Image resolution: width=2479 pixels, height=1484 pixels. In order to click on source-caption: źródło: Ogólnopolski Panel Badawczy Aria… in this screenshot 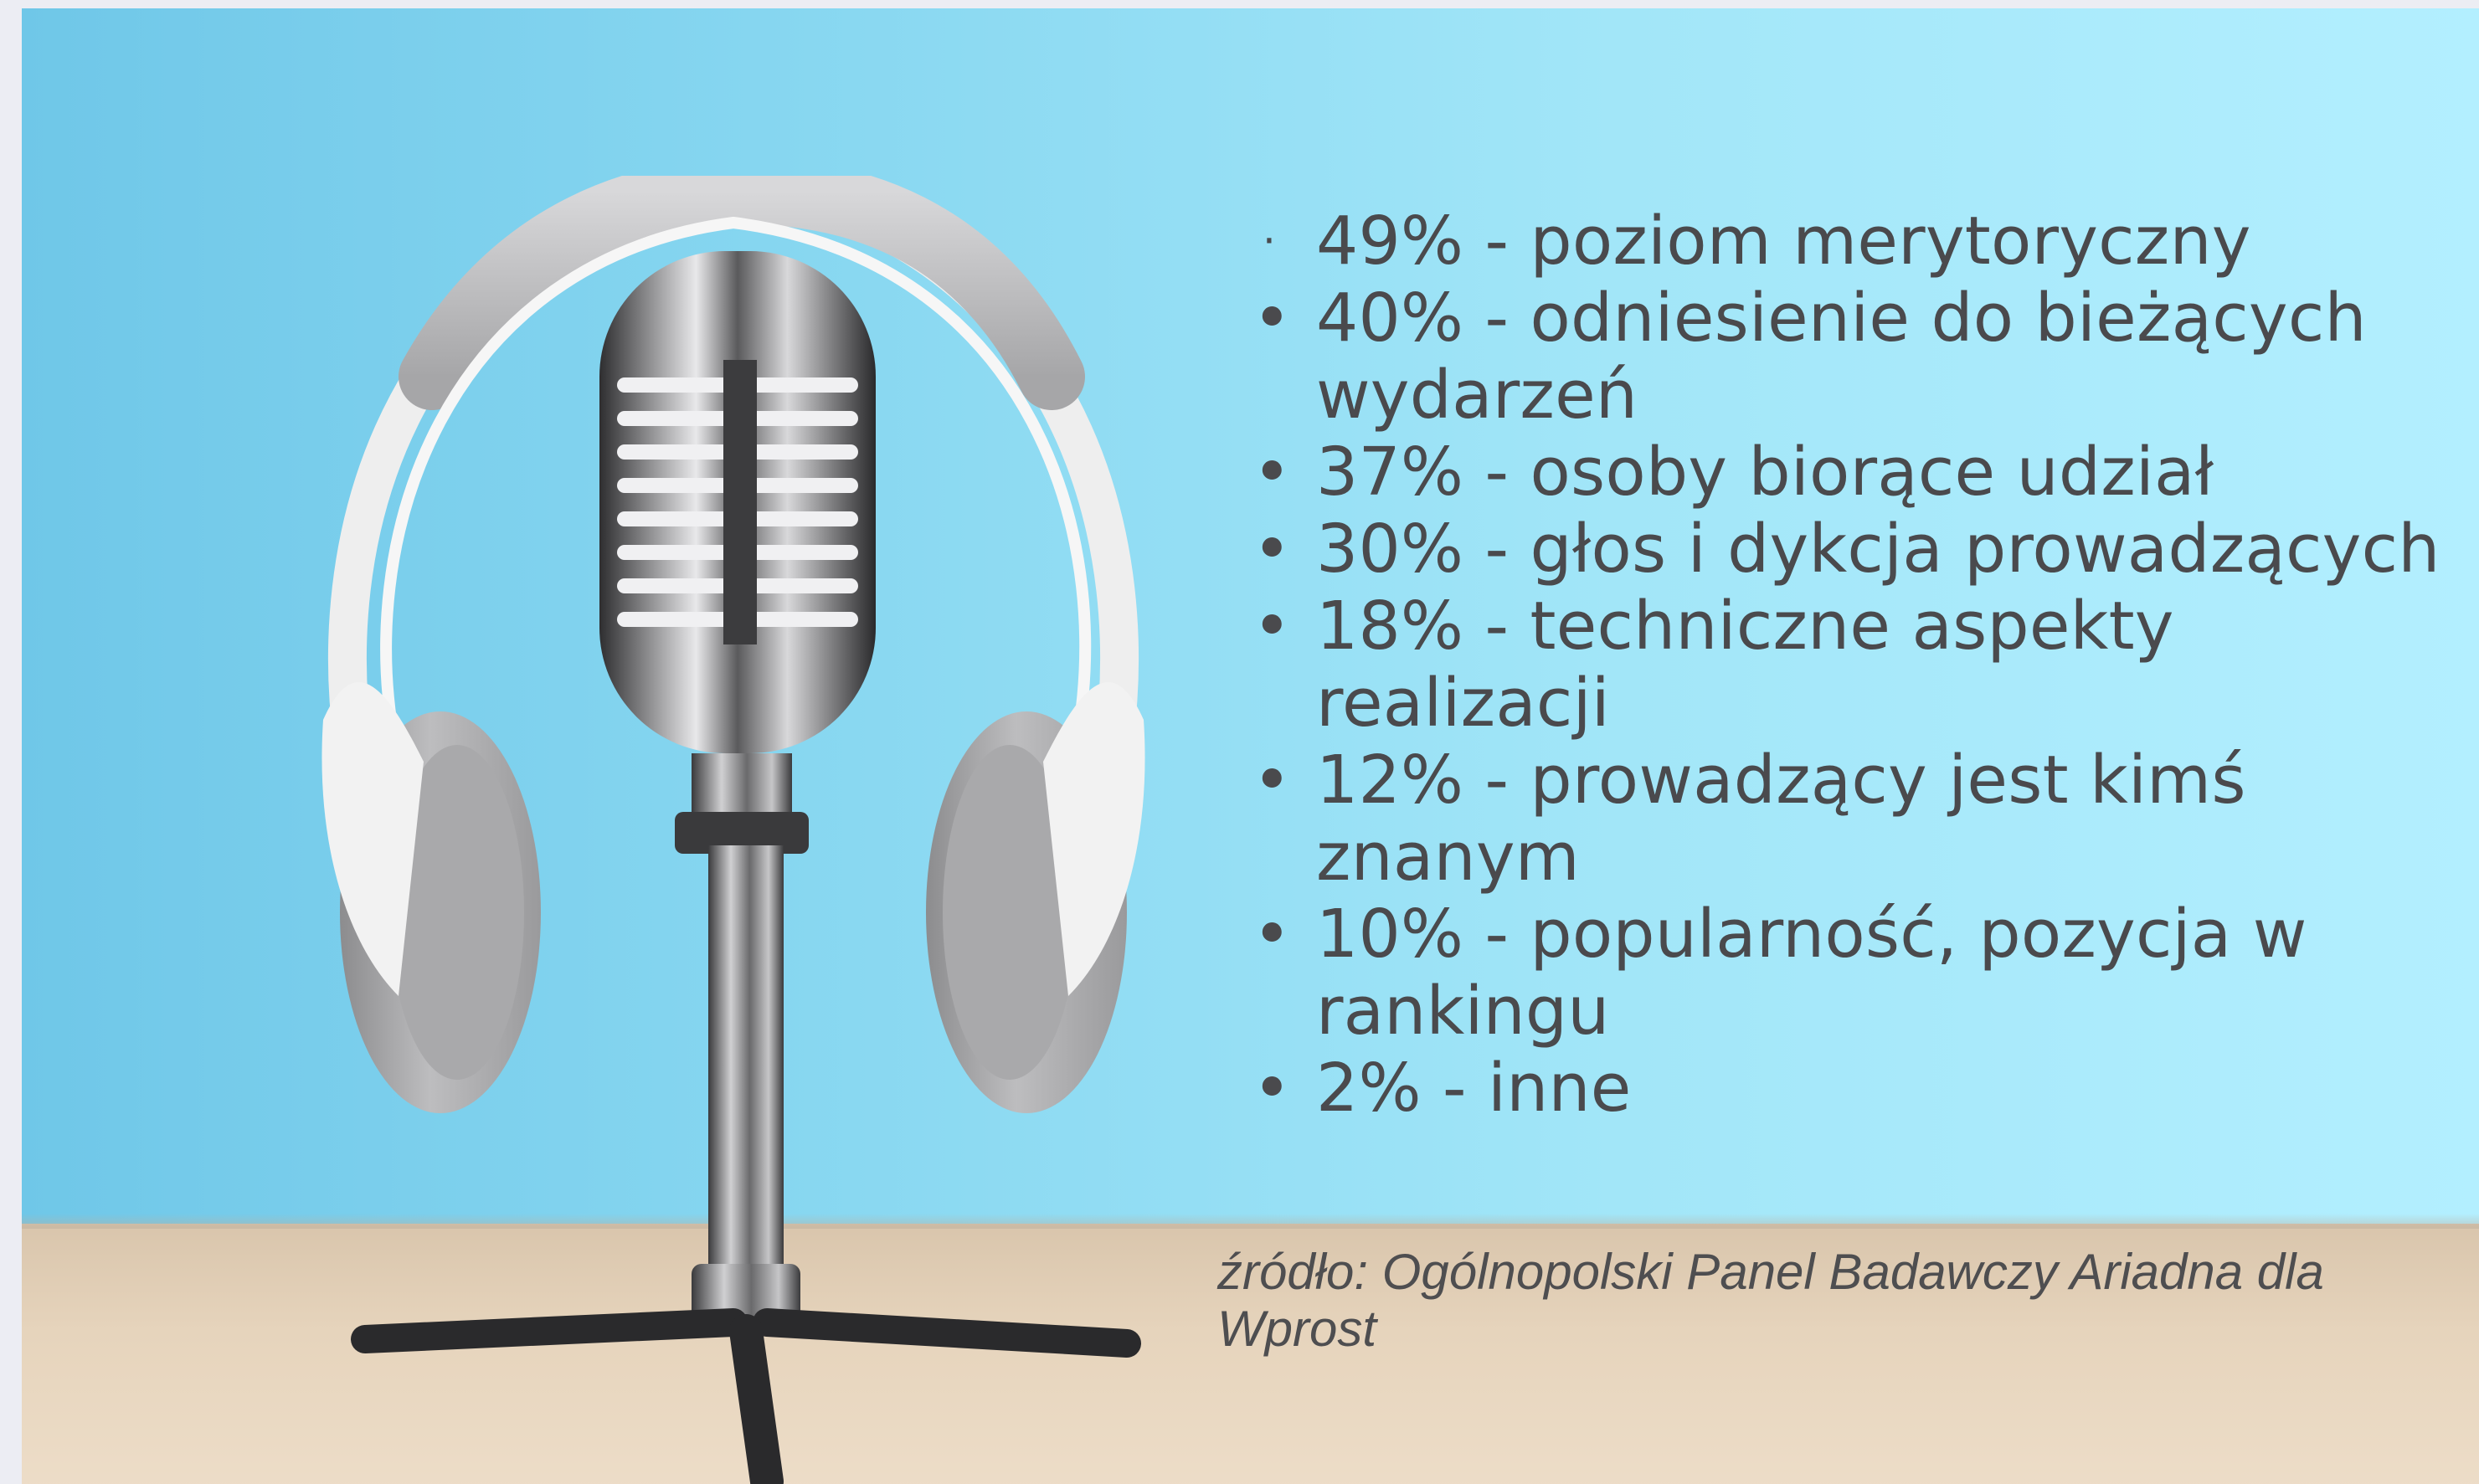, I will do `click(1771, 1301)`.